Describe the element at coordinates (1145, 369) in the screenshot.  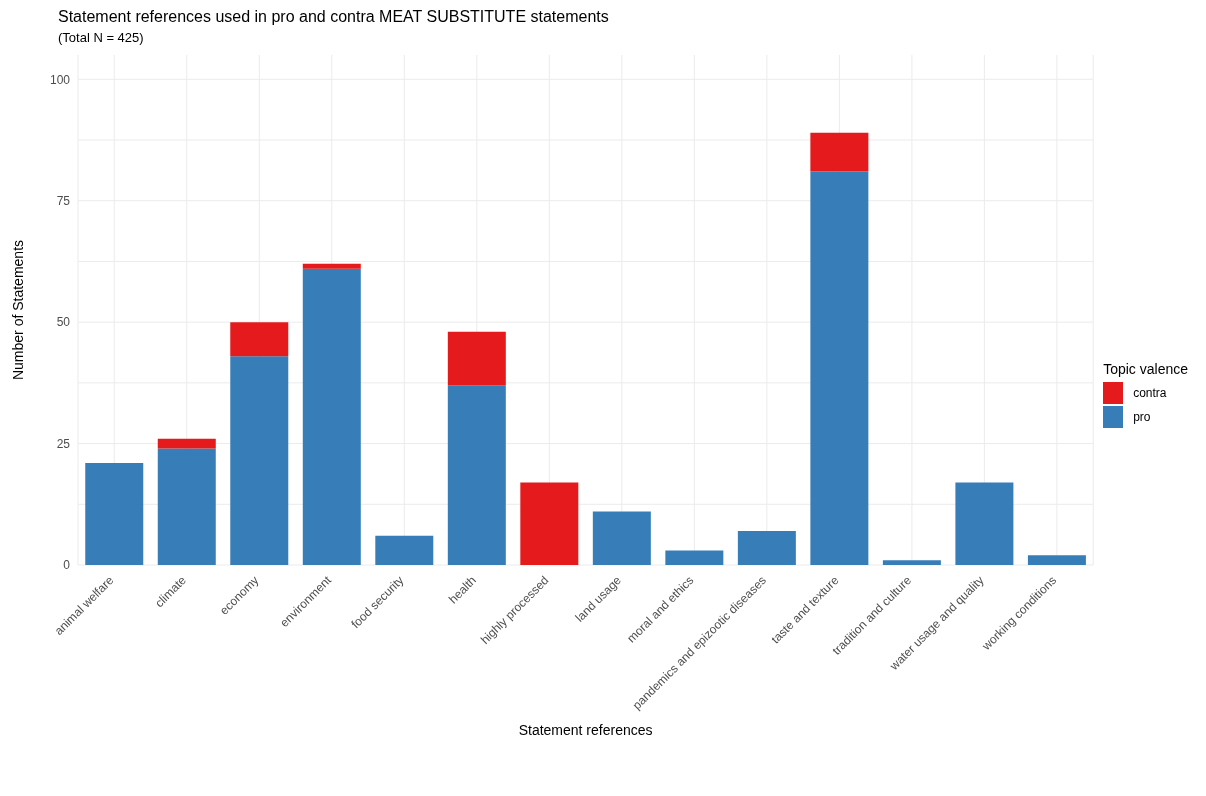
I see `legend-title: Topic valence` at that location.